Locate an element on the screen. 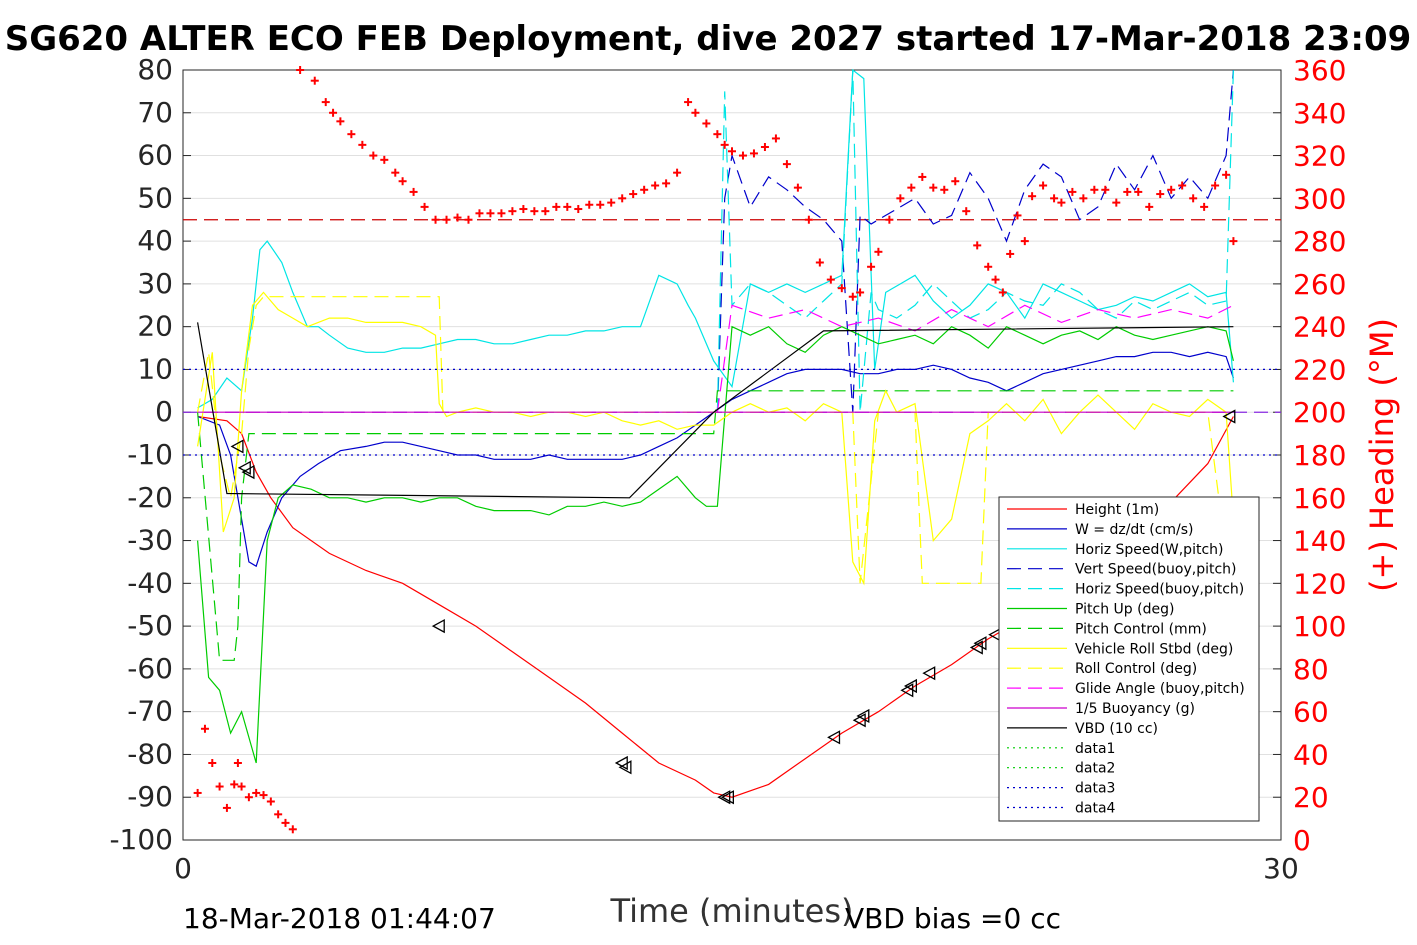 The image size is (1417, 945). legend-entry: data4 is located at coordinates (1095, 809).